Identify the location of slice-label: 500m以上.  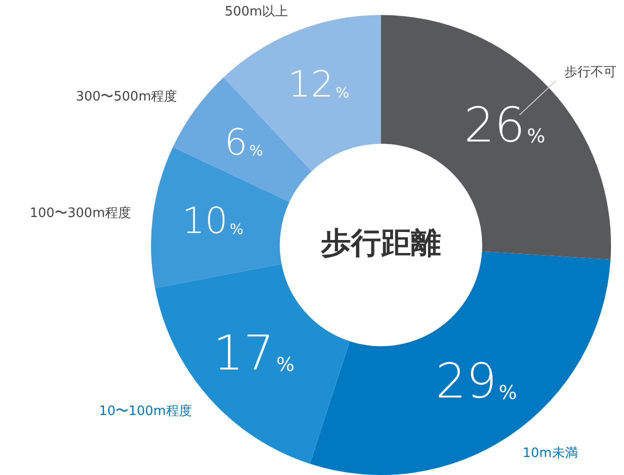
(256, 12).